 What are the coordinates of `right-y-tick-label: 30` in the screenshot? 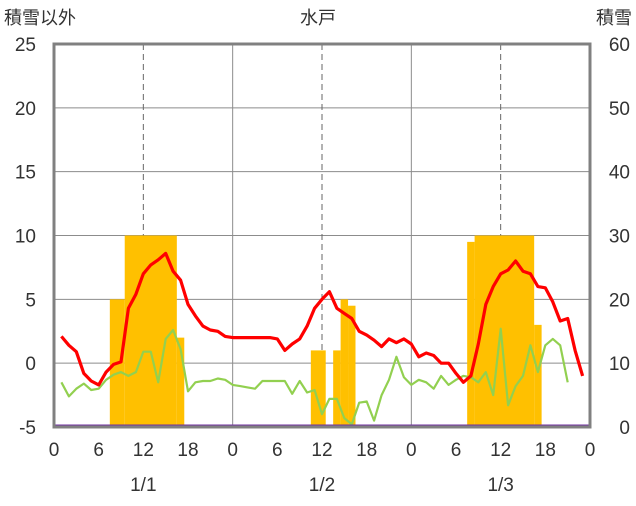 It's located at (619, 237).